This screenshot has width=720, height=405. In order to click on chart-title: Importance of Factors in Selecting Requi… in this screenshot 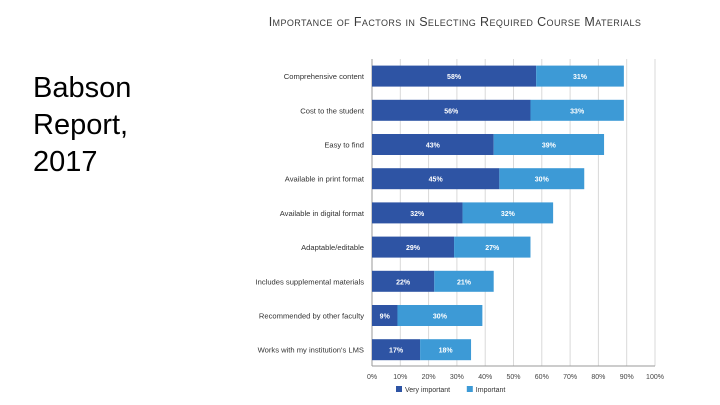, I will do `click(455, 22)`.